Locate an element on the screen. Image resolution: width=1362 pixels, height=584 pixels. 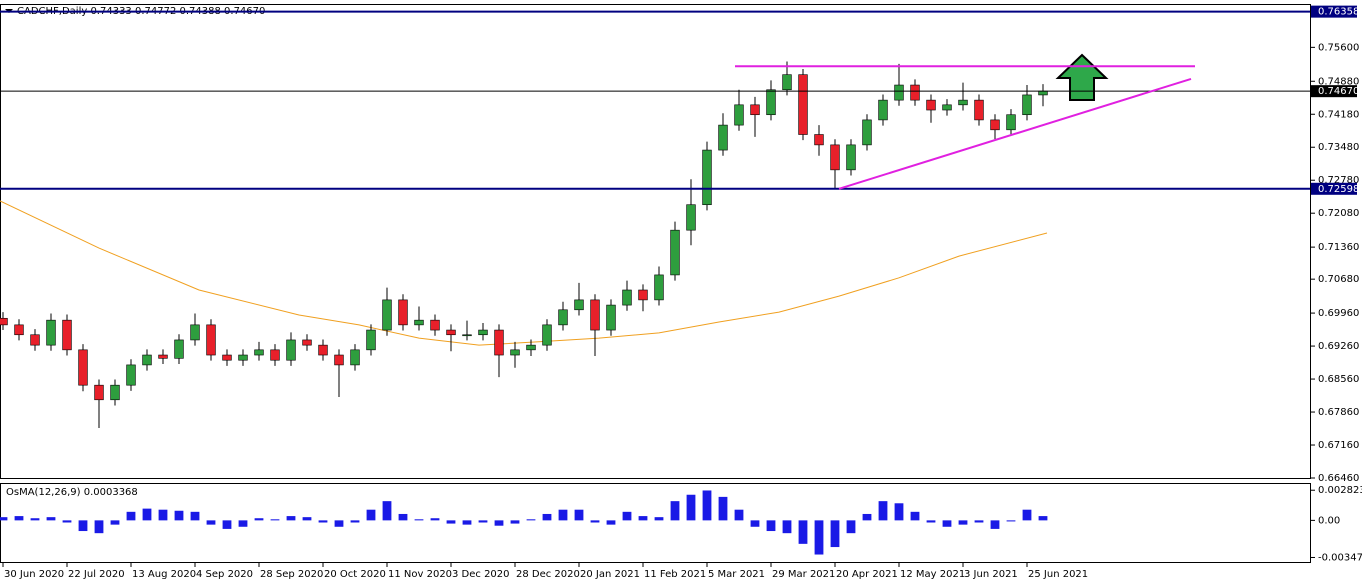
y-tick-label: 0.67860 is located at coordinates (1338, 412).